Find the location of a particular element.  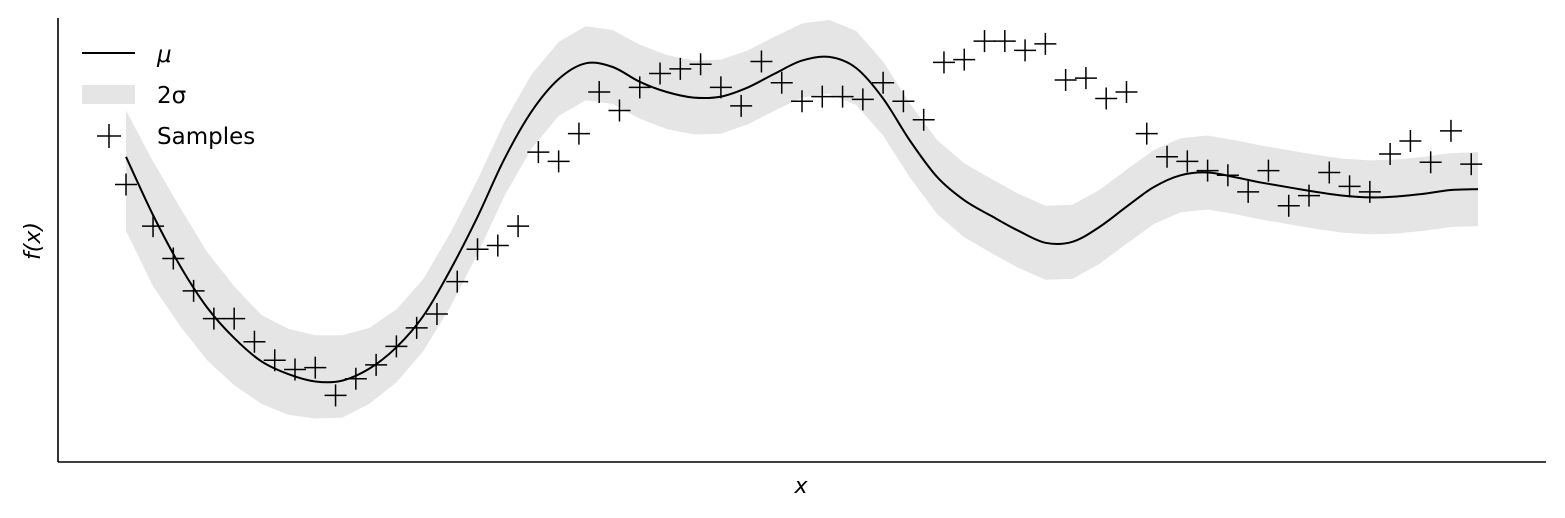

legend: μ 2σ Samples is located at coordinates (168, 96).